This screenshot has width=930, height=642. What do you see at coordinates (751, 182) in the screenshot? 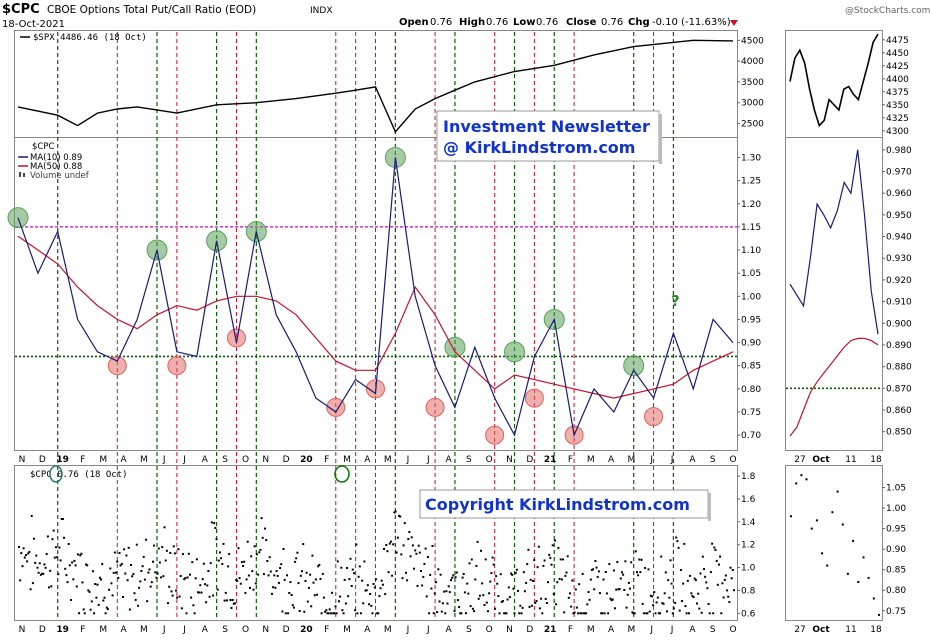
I see `cpc-y-tick: 1.25` at bounding box center [751, 182].